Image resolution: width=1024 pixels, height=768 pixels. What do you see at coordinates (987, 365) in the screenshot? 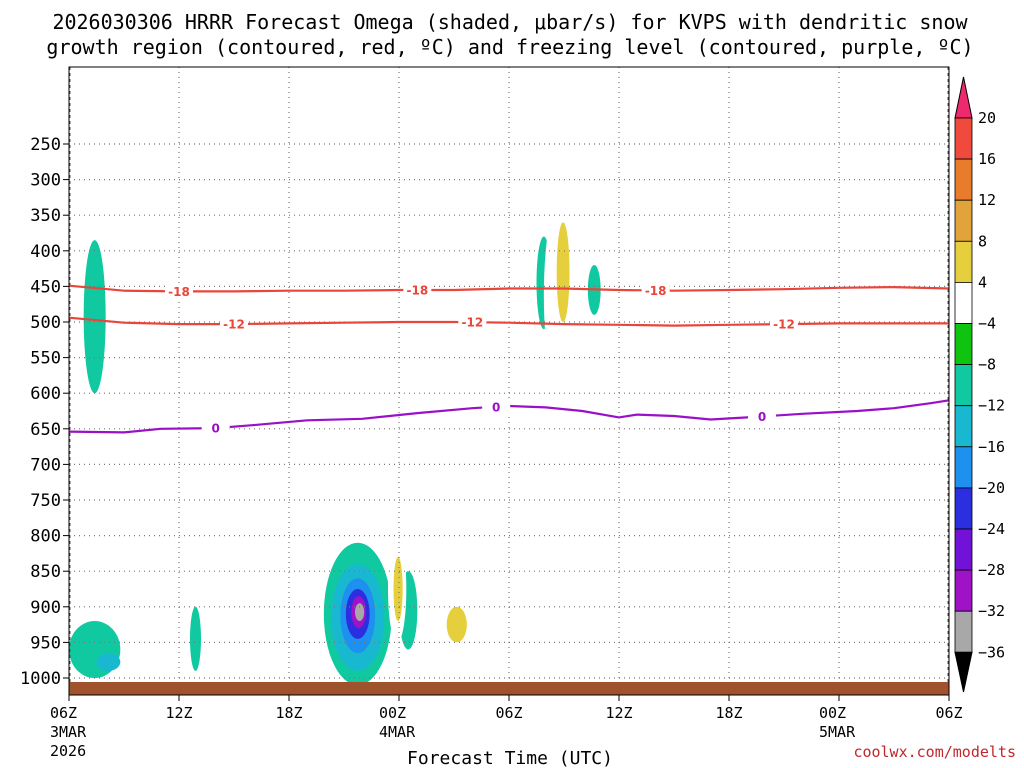
I see `colorbar-label-6: −8` at bounding box center [987, 365].